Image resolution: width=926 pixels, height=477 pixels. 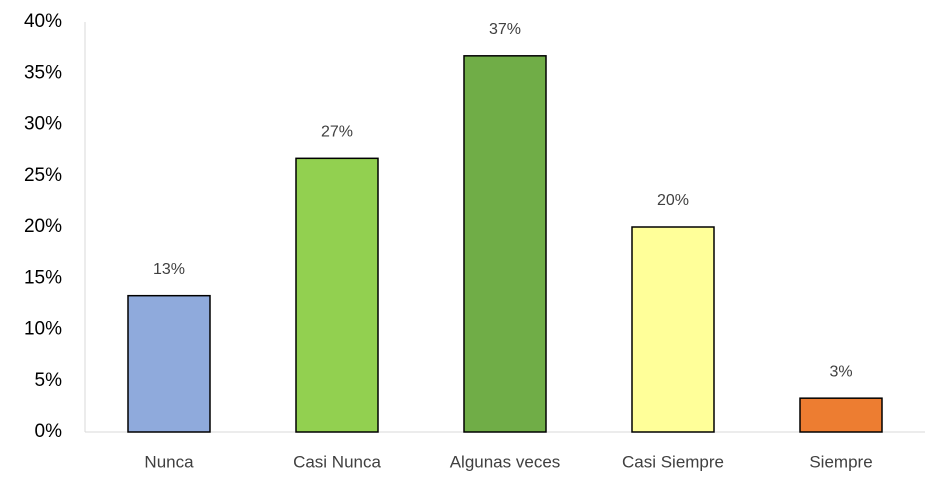 What do you see at coordinates (840, 371) in the screenshot?
I see `data-label: 3%` at bounding box center [840, 371].